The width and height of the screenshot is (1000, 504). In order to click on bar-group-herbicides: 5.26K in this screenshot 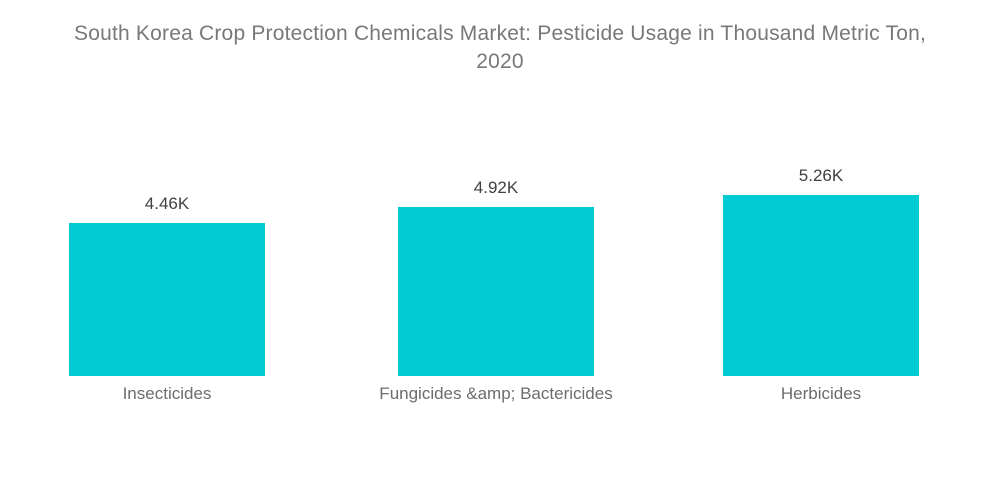, I will do `click(821, 271)`.